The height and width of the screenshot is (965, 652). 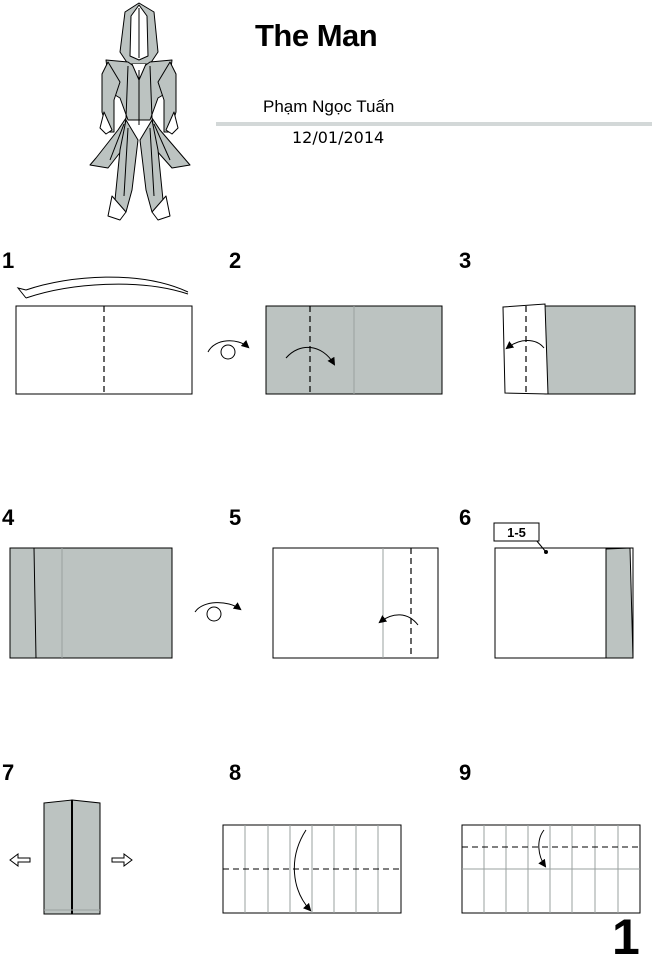 What do you see at coordinates (20, 860) in the screenshot?
I see `left-arrow-icon` at bounding box center [20, 860].